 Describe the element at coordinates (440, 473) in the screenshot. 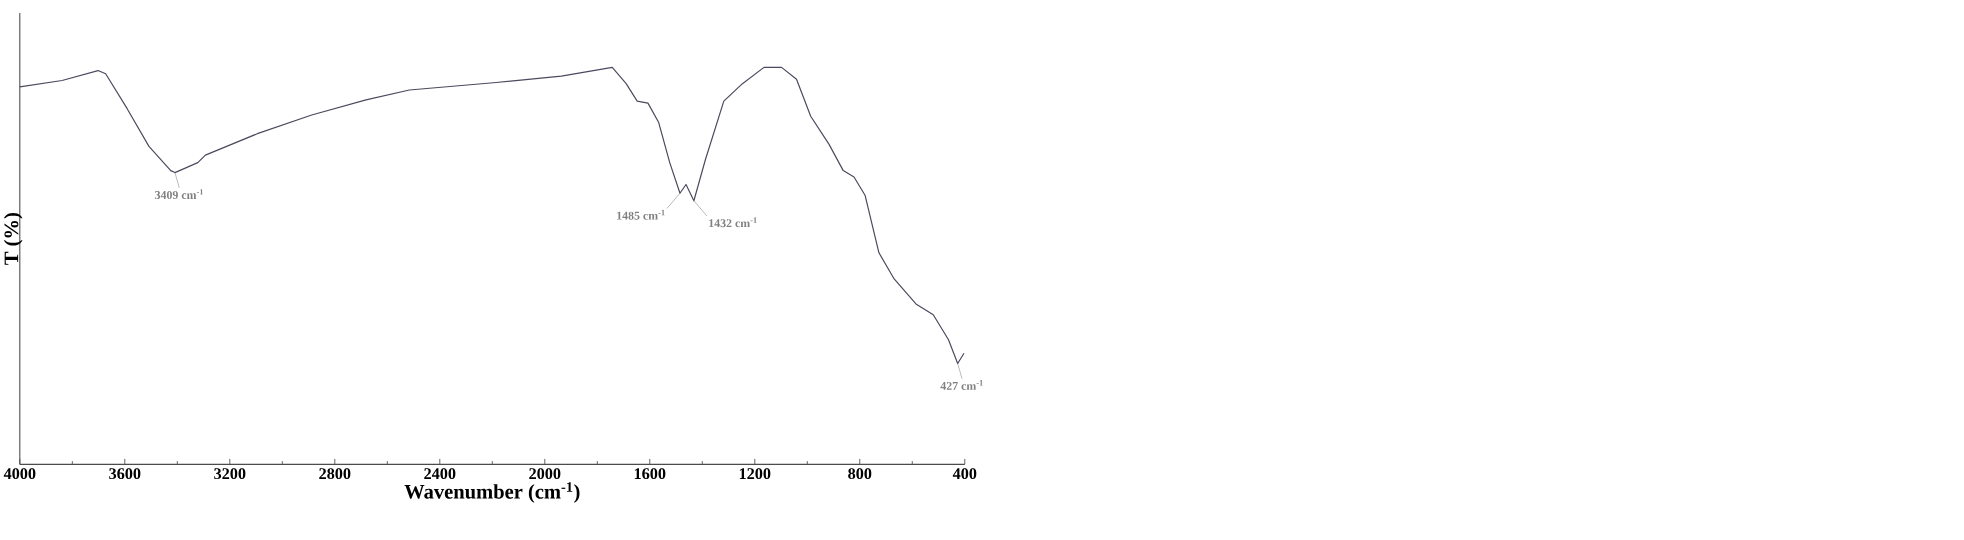

I see `x-tick-label: 2400` at that location.